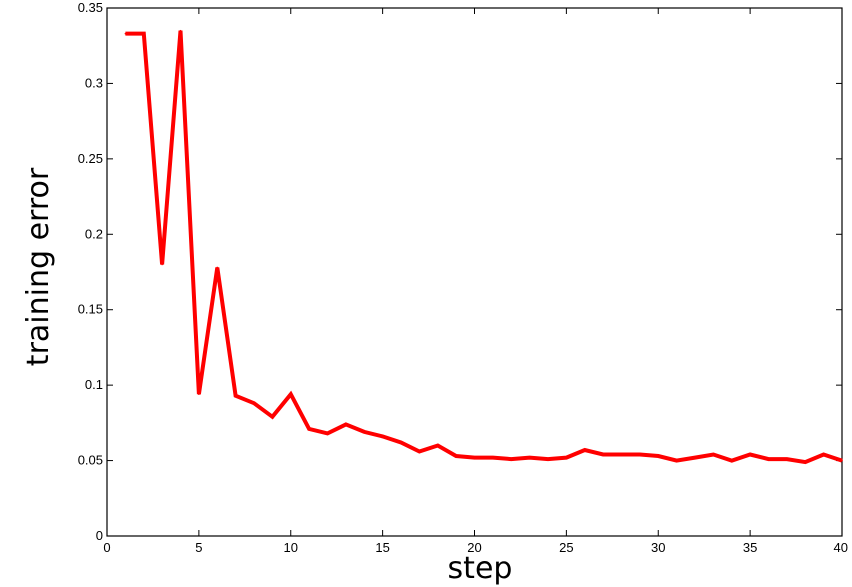  Describe the element at coordinates (38, 266) in the screenshot. I see `y-axis-title: training error` at that location.